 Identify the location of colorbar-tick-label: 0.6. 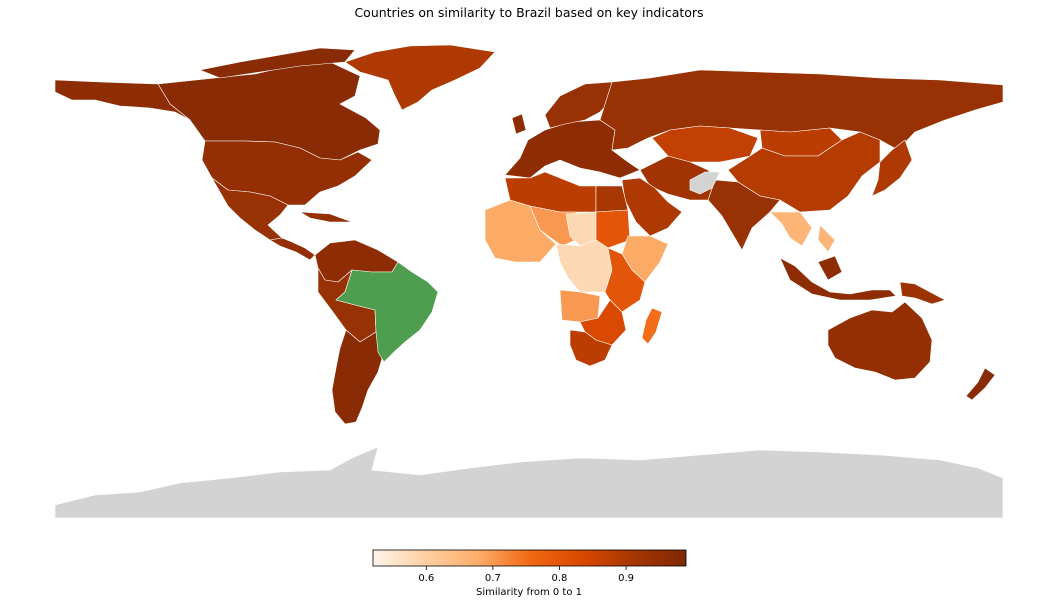
(426, 578).